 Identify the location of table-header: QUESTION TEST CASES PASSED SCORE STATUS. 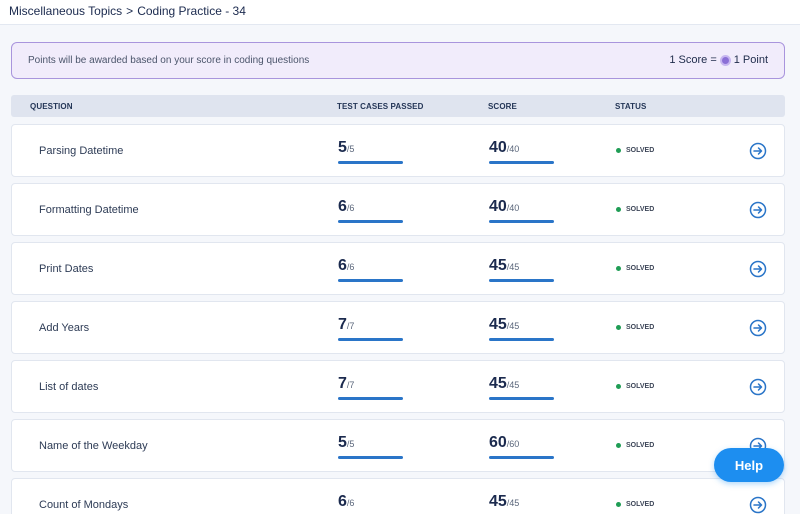
(398, 106).